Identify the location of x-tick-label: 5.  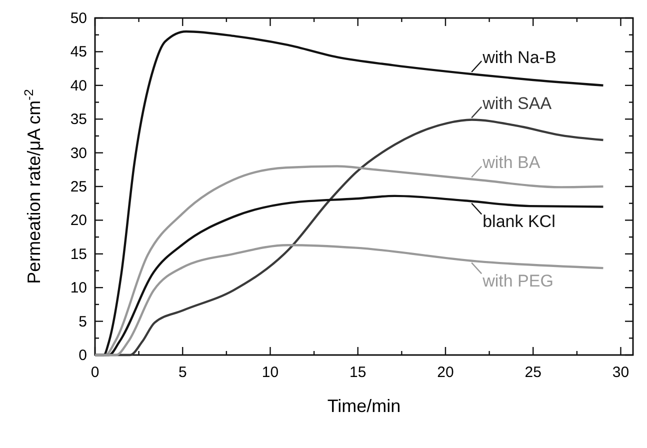
(182, 372).